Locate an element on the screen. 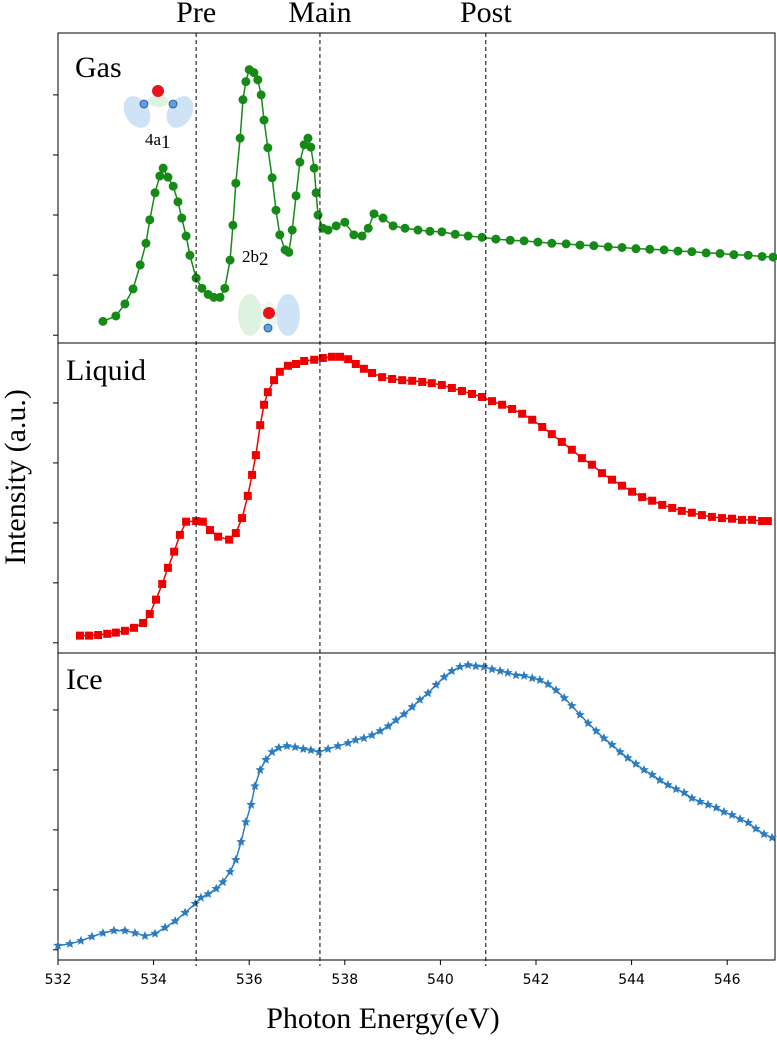 The height and width of the screenshot is (1043, 777). reference-label: Pre is located at coordinates (196, 14).